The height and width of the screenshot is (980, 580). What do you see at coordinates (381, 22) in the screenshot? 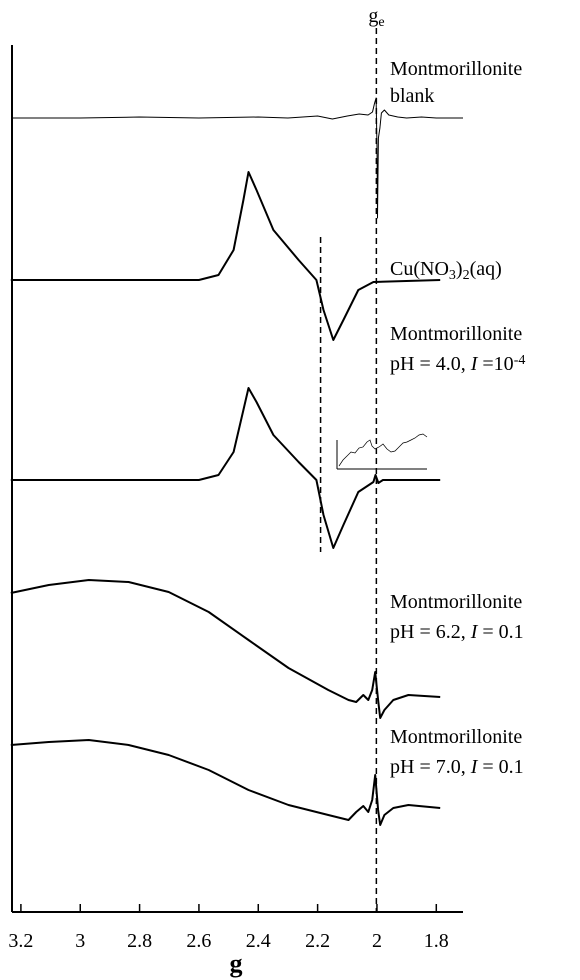
I see `text-segment: e` at bounding box center [381, 22].